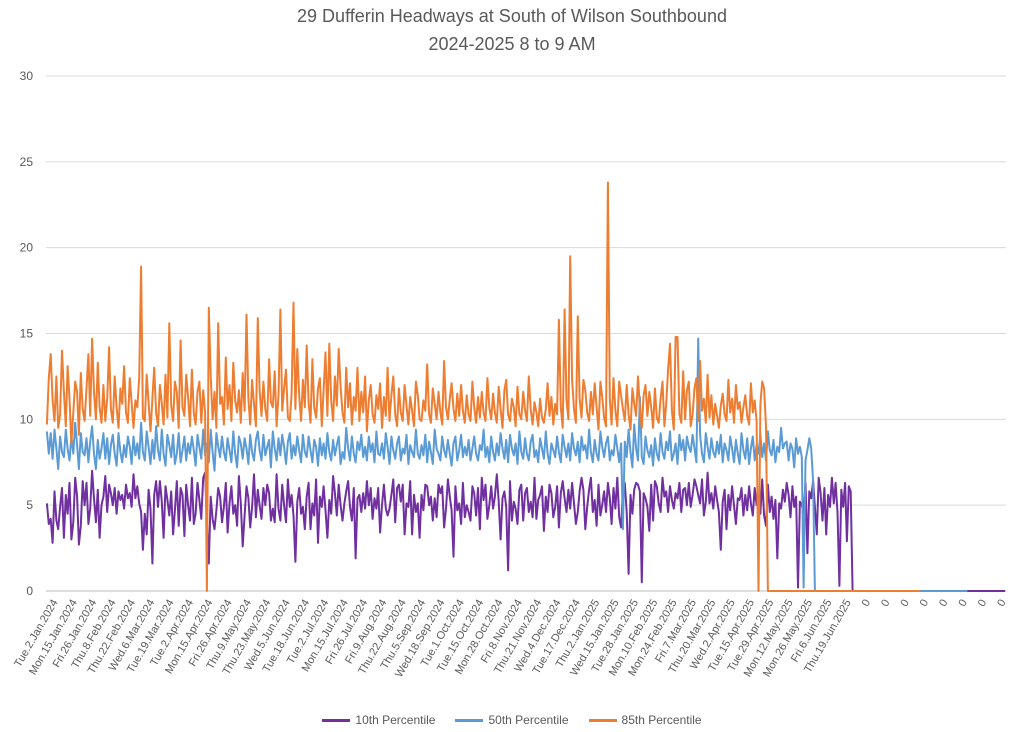  I want to click on legend-item: 85th Percentile, so click(645, 720).